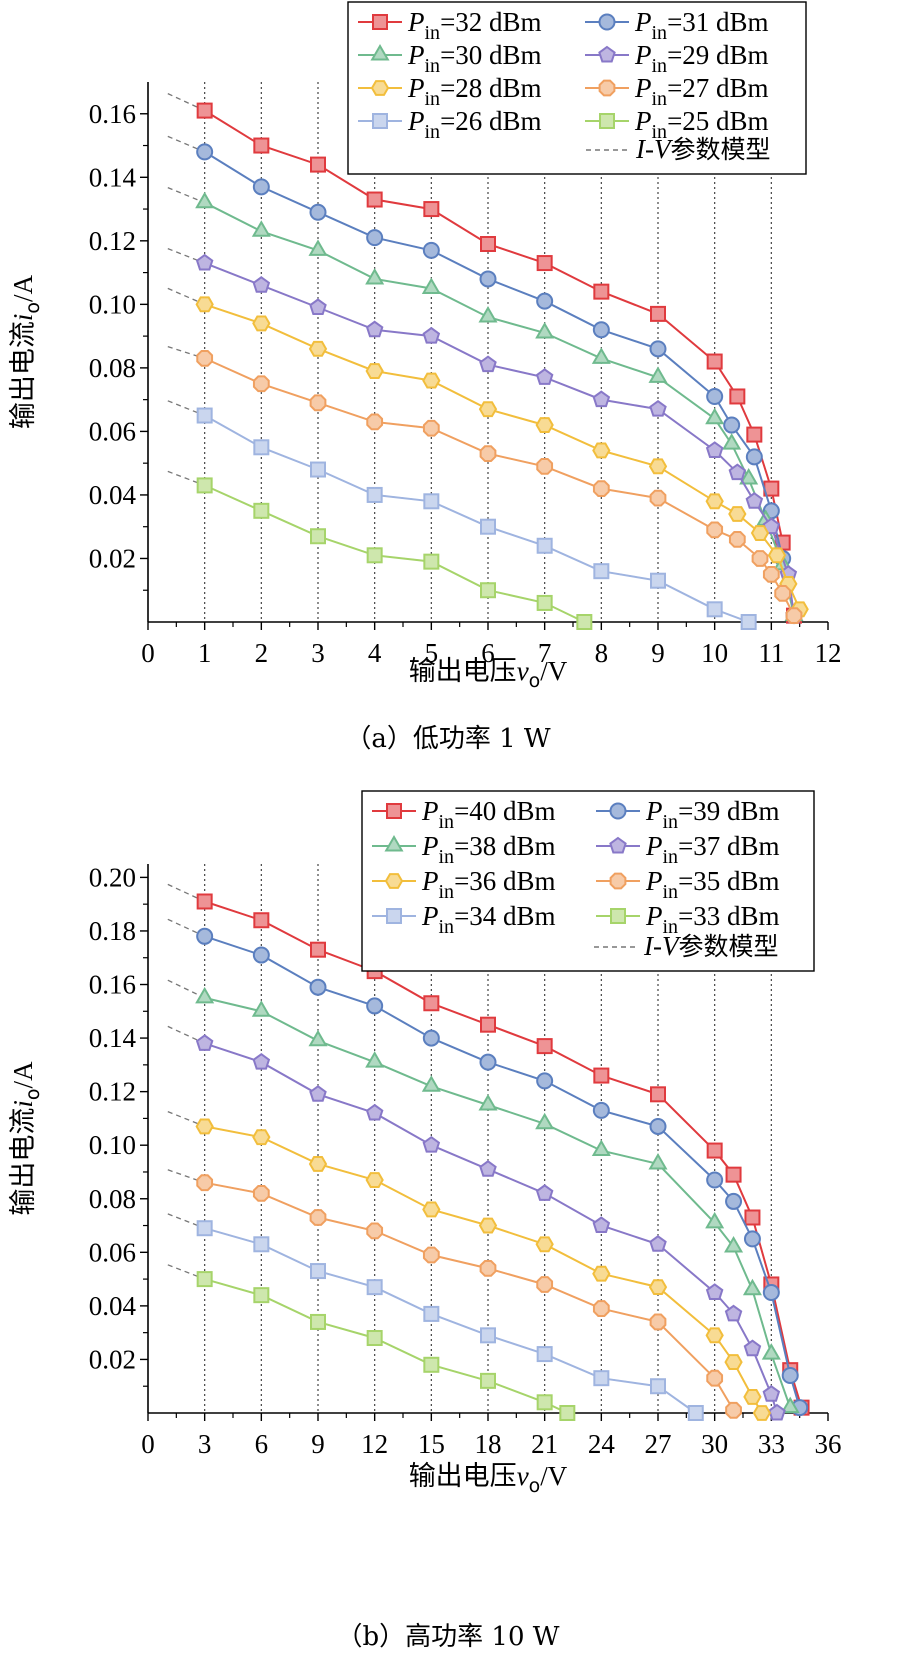 The width and height of the screenshot is (897, 1671). I want to click on legend-item-pin-35: Pin=35 dBm, so click(688, 884).